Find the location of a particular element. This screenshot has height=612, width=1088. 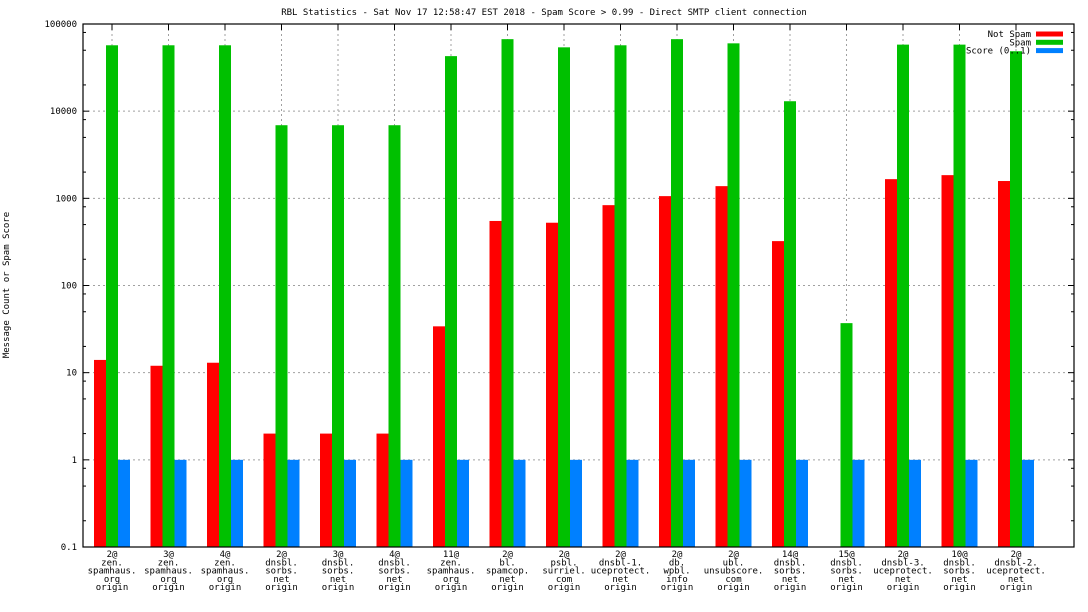

y-axis-title: Message Count or Spam Score is located at coordinates (7, 285).